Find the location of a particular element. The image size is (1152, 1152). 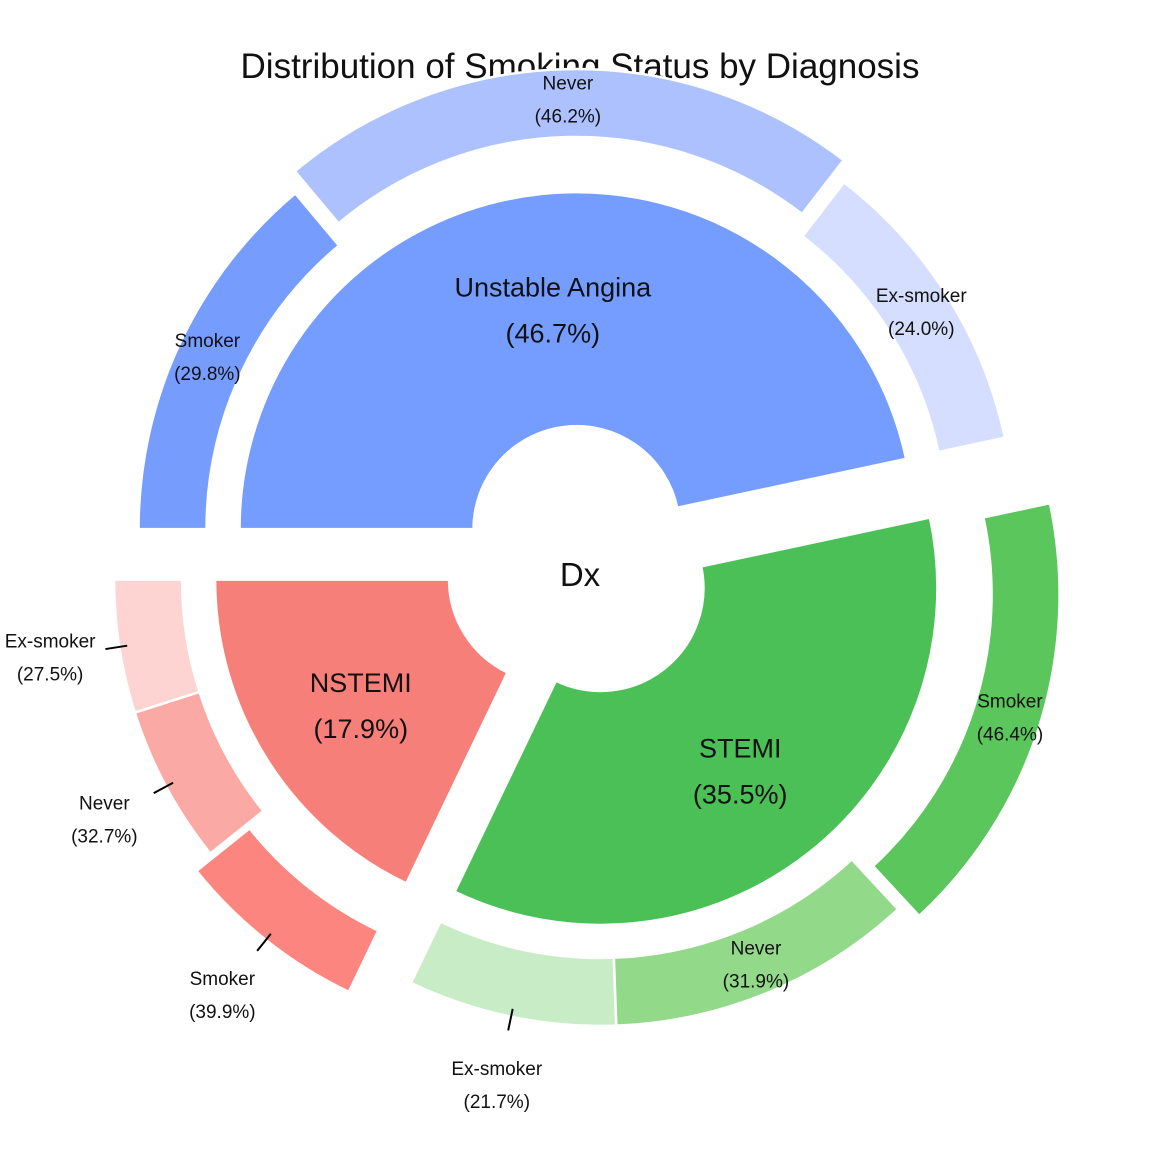

inner-percent-nstemi: (17.9%) is located at coordinates (361, 729).